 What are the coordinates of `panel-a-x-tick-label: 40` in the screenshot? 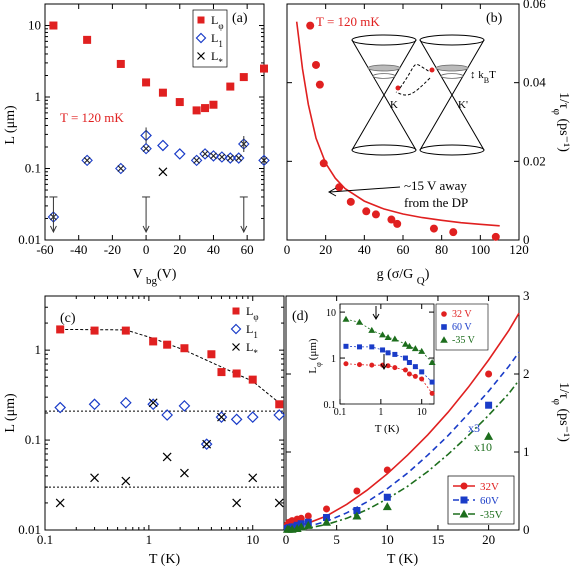 It's located at (213, 249).